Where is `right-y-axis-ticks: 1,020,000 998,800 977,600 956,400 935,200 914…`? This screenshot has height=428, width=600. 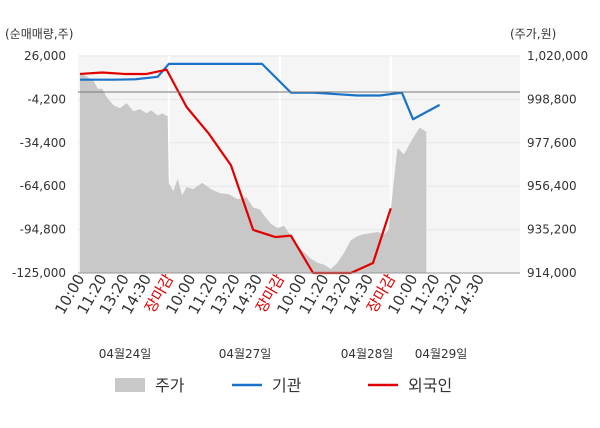
right-y-axis-ticks: 1,020,000 998,800 977,600 956,400 935,200 914… is located at coordinates (557, 164).